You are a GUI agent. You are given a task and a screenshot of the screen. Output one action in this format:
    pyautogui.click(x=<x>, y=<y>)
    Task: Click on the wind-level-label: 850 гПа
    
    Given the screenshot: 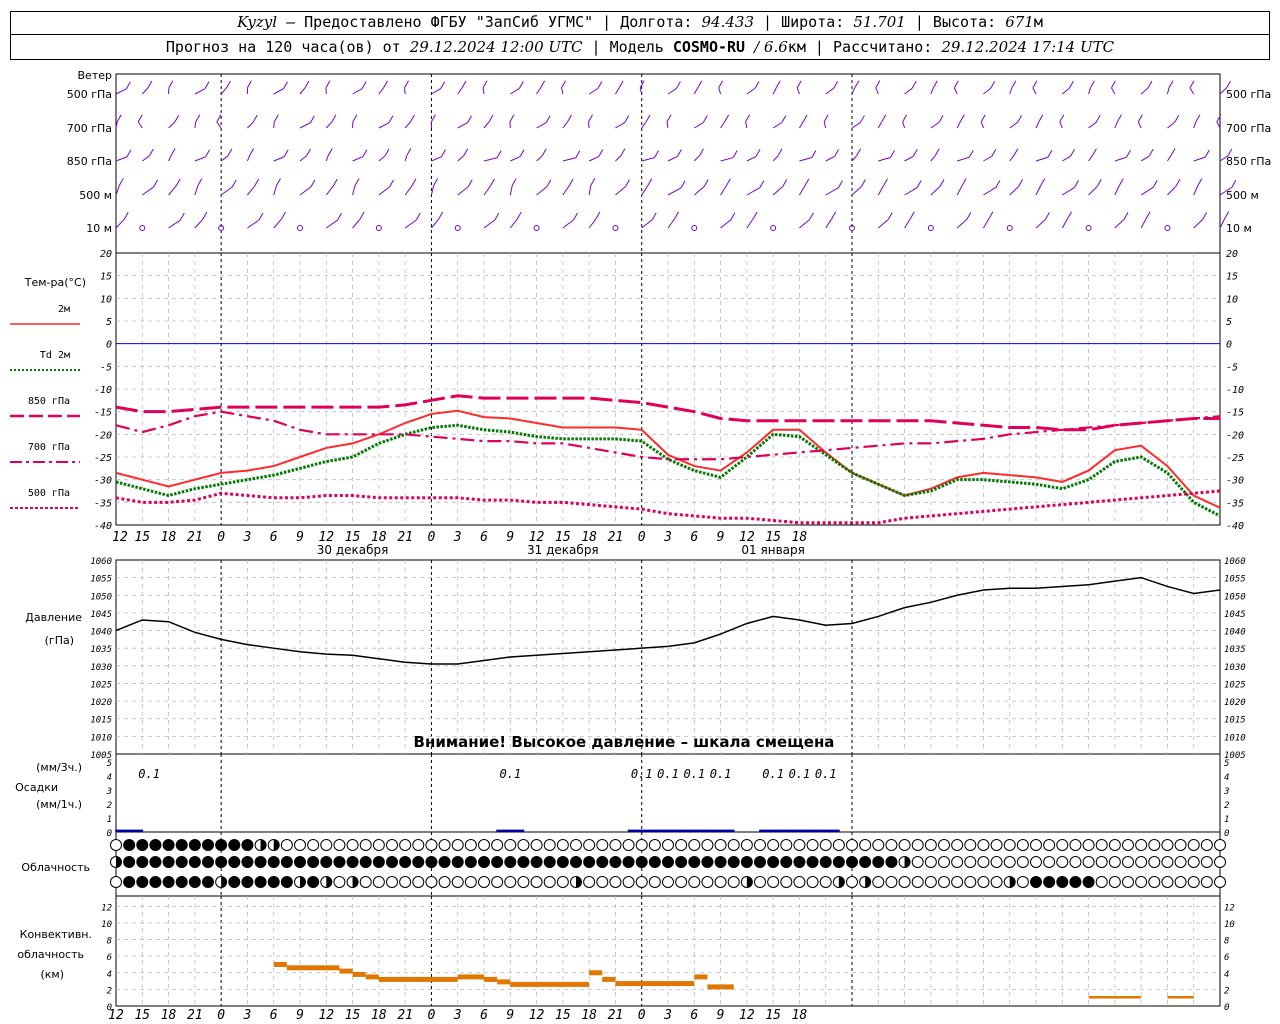 What is the action you would take?
    pyautogui.click(x=89, y=161)
    